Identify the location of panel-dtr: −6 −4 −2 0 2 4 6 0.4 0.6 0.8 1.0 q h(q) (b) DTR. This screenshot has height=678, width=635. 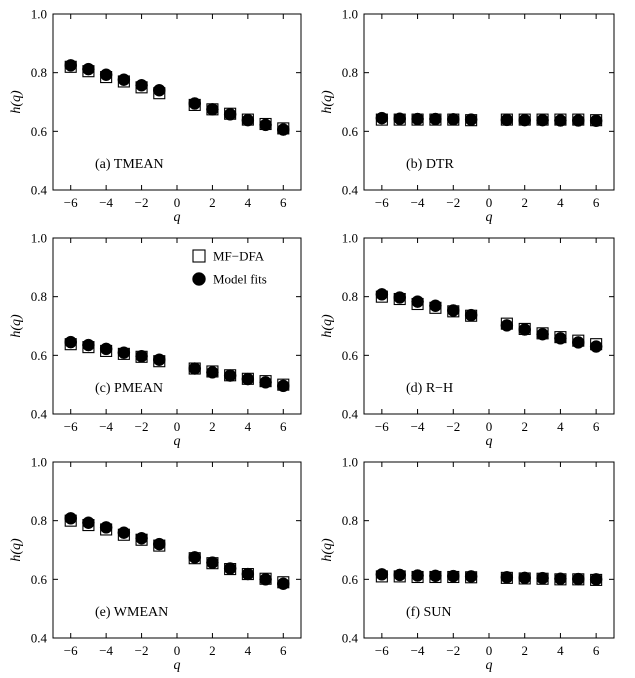
(467, 116).